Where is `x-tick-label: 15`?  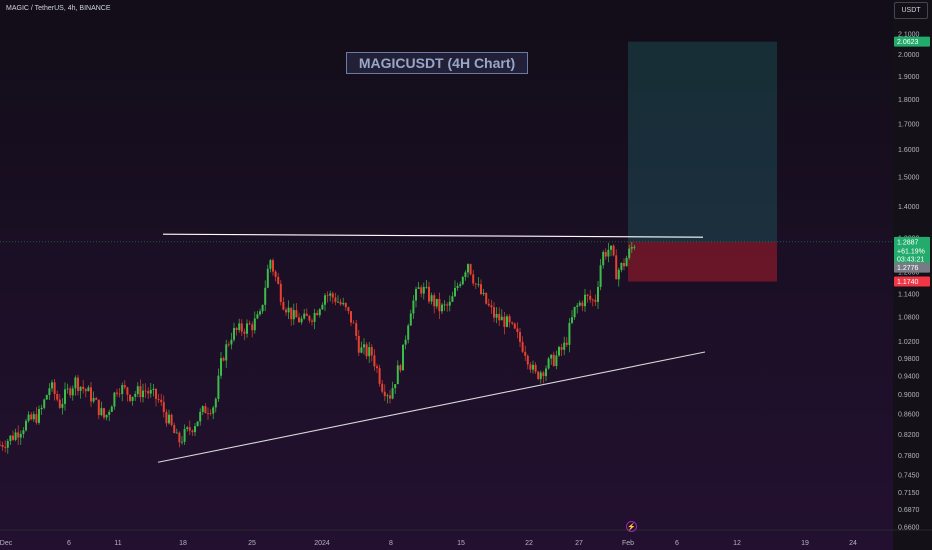 x-tick-label: 15 is located at coordinates (461, 543).